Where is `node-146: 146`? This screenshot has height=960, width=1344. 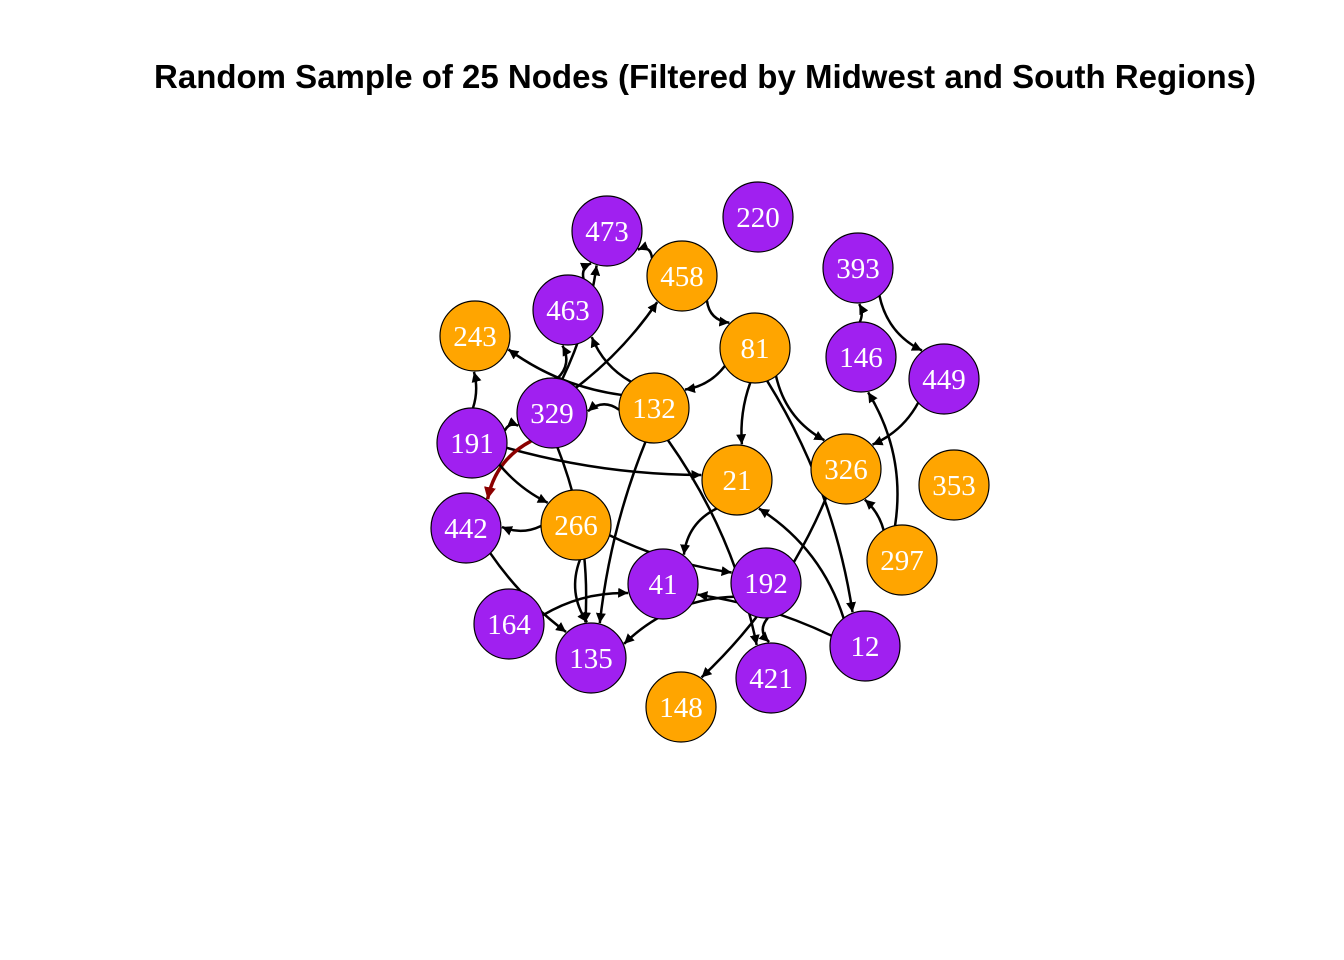 node-146: 146 is located at coordinates (861, 357).